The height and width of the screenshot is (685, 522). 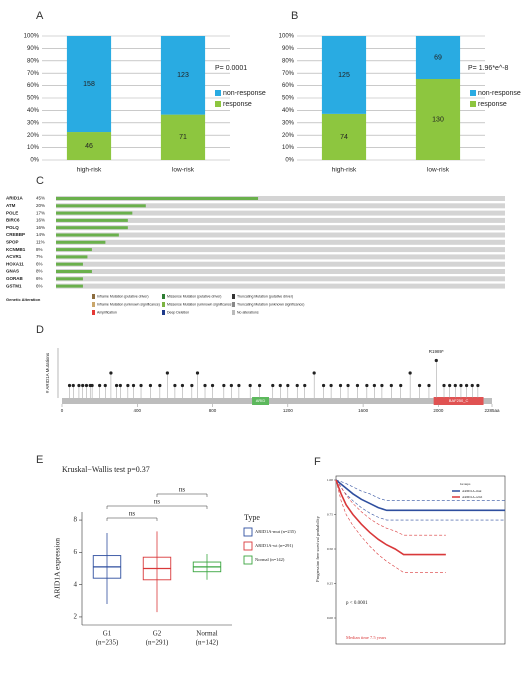 What do you see at coordinates (47, 372) in the screenshot?
I see `y-axis-label: # ARID1A Mutations` at bounding box center [47, 372].